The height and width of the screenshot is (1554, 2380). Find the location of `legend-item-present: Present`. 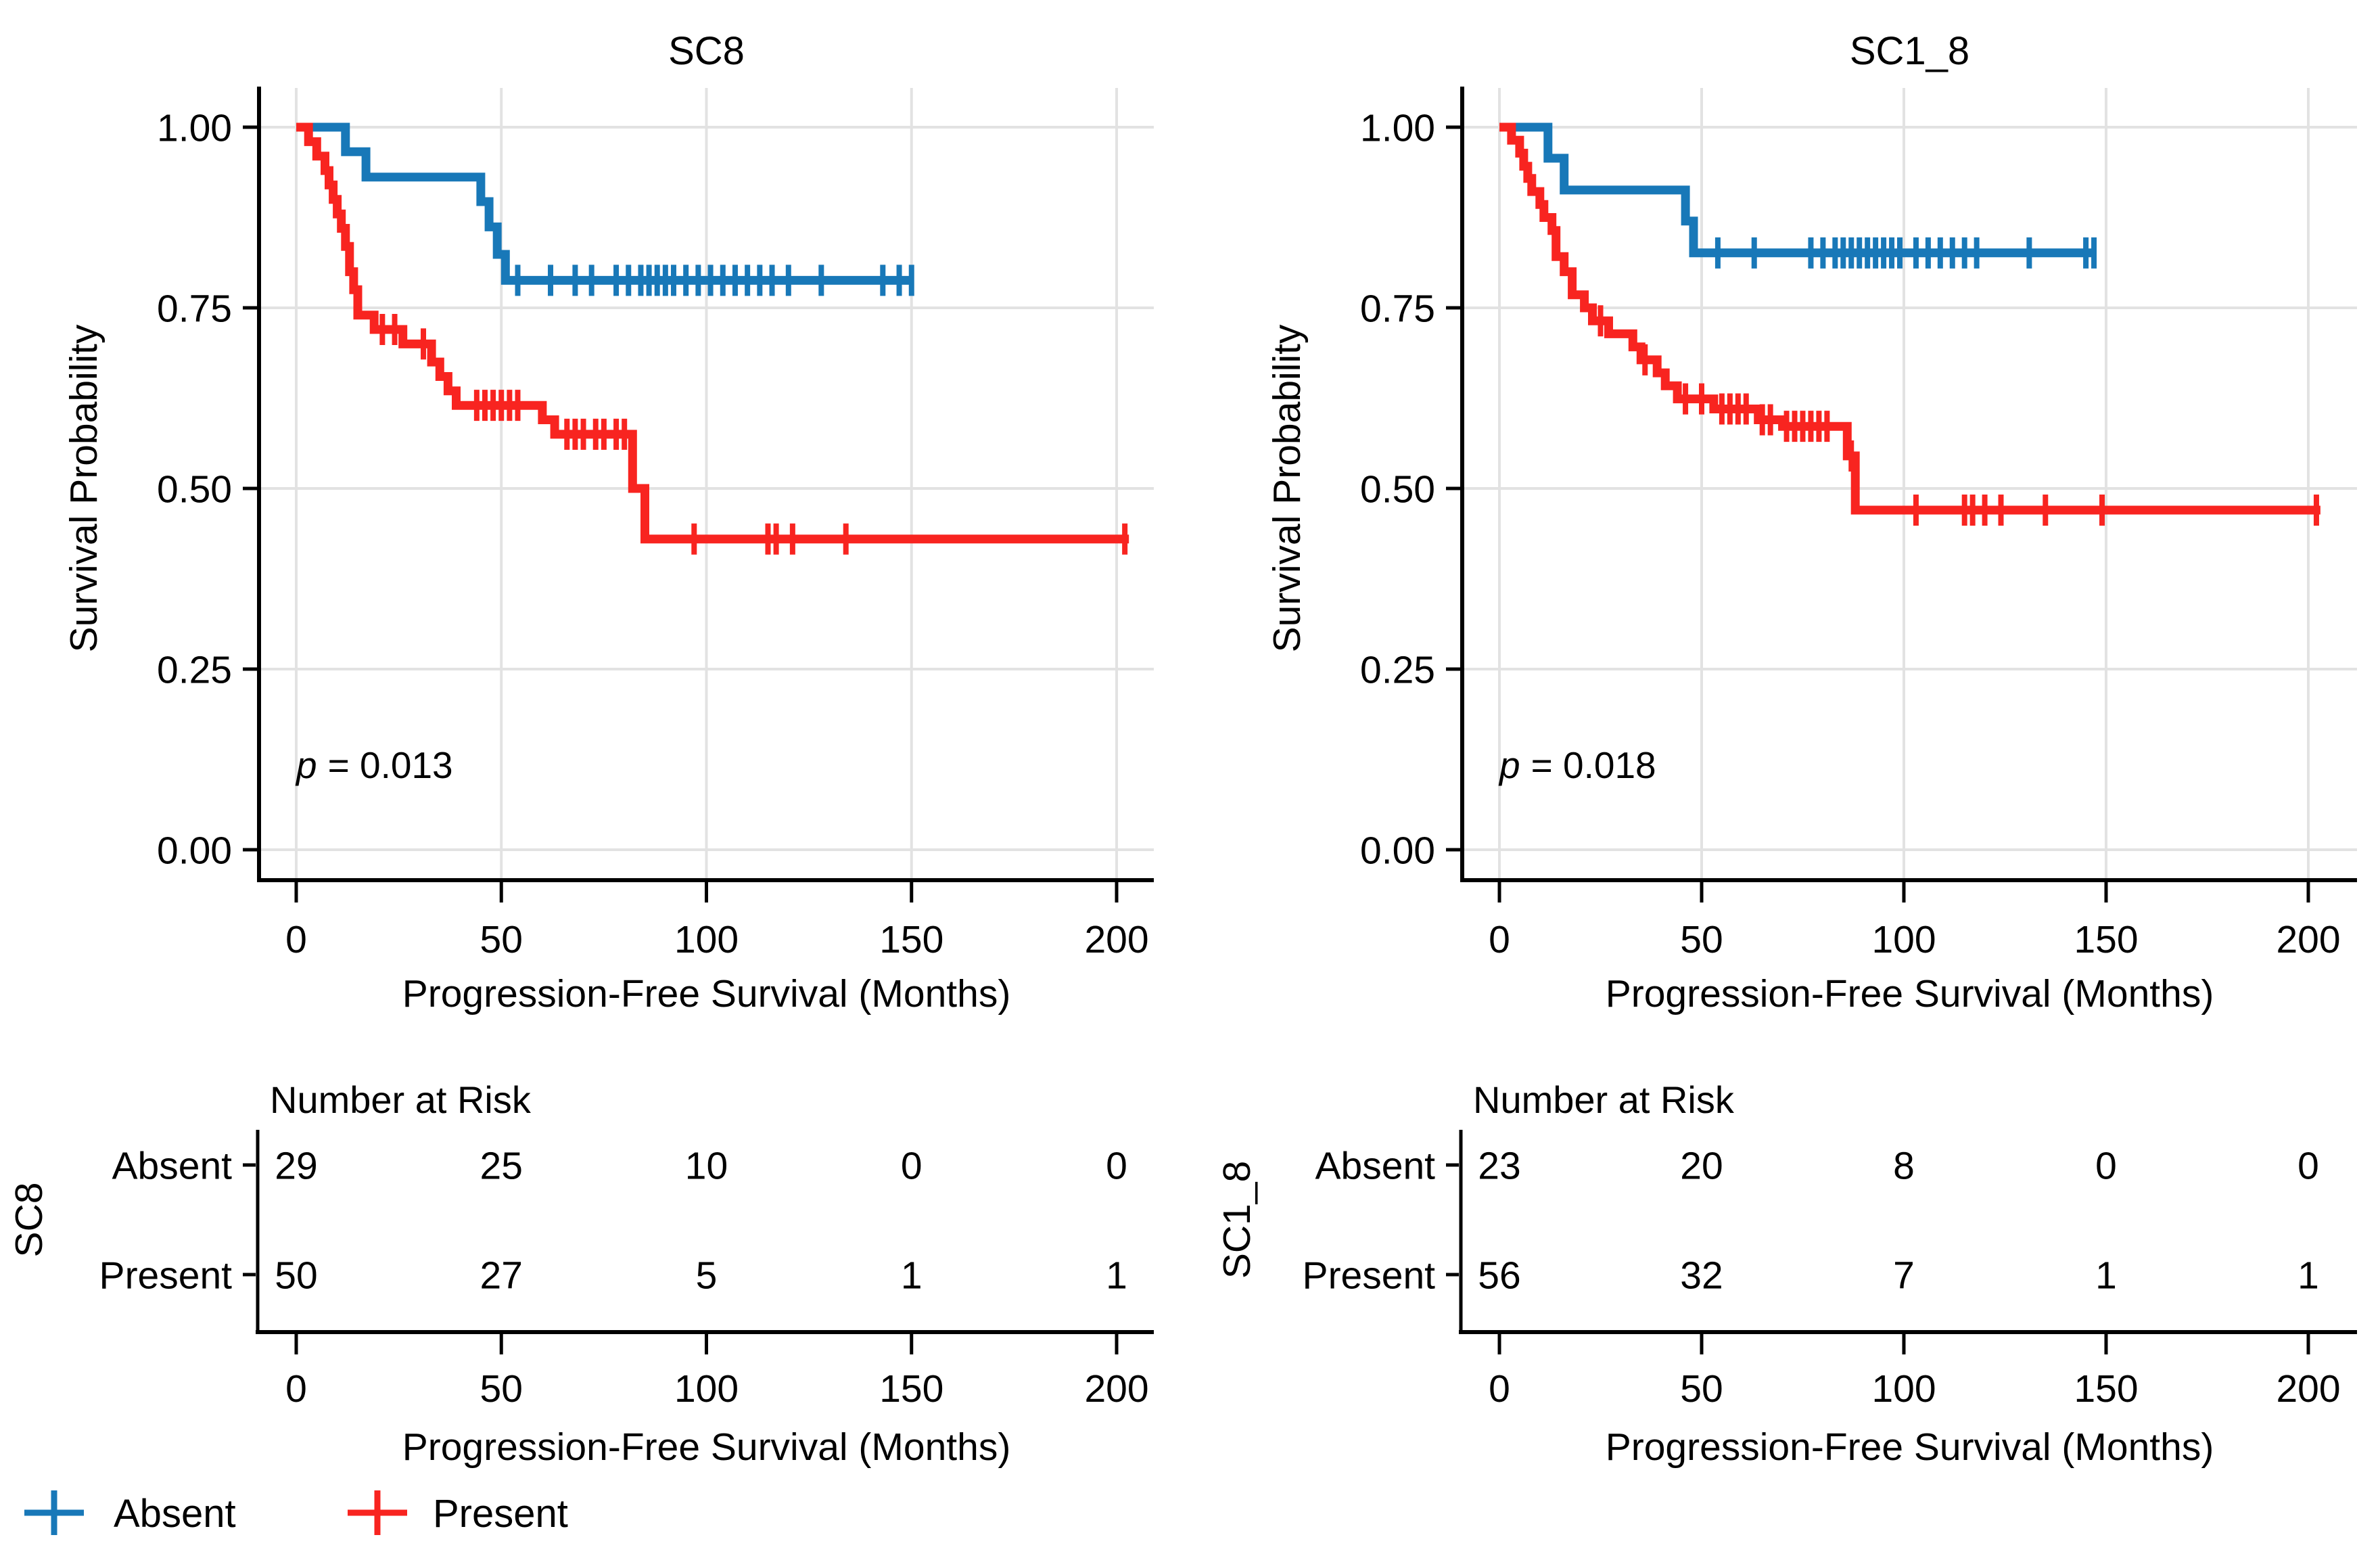

legend-item-present: Present is located at coordinates (458, 1513).